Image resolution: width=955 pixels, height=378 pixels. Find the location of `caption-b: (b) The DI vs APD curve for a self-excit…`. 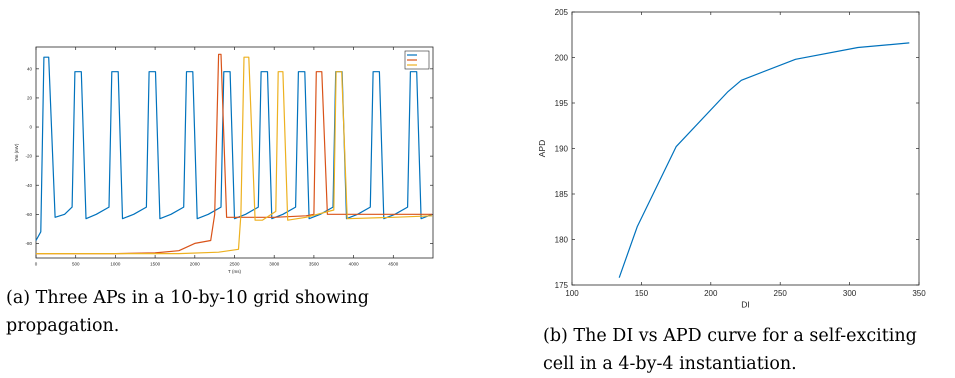

caption-b: (b) The DI vs APD curve for a self-excit… is located at coordinates (748, 350).